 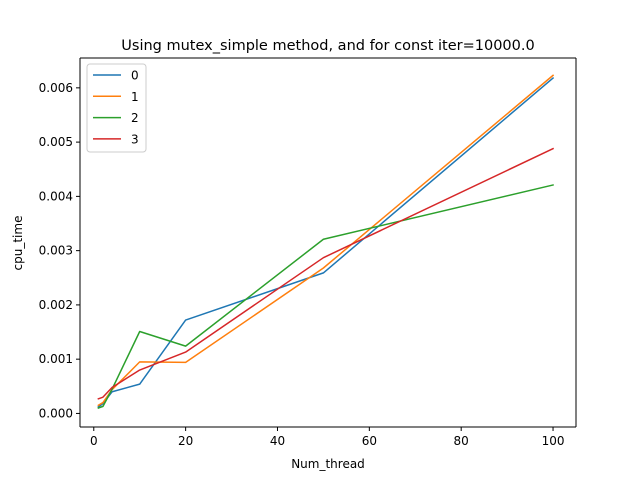 What do you see at coordinates (135, 97) in the screenshot?
I see `legend-label: 1` at bounding box center [135, 97].